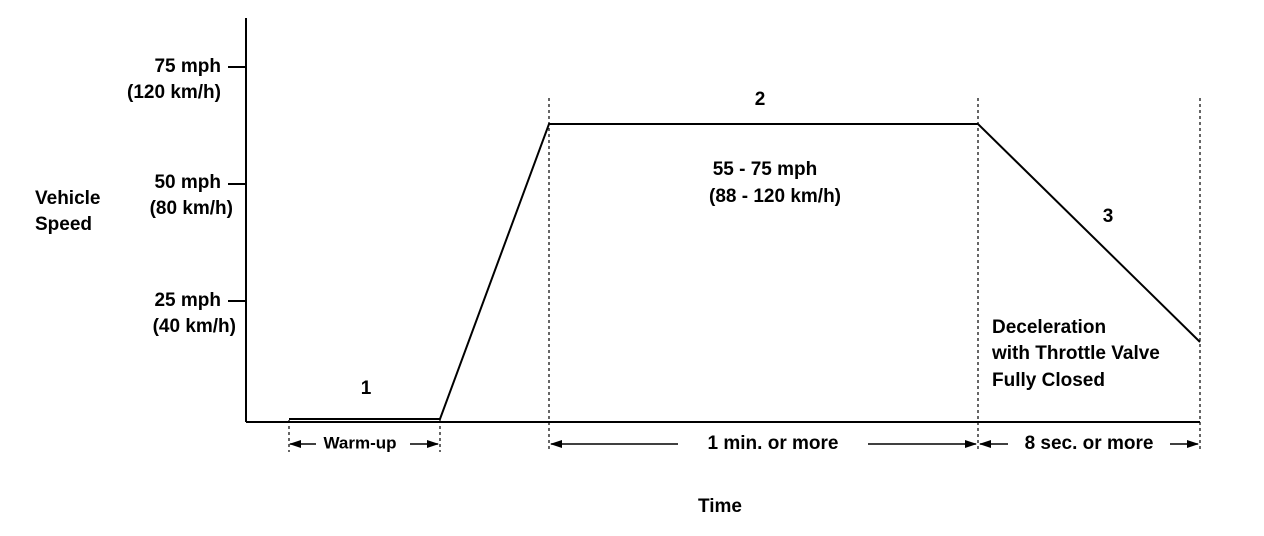 The width and height of the screenshot is (1264, 536). I want to click on tick-label: 50 mph, so click(187, 182).